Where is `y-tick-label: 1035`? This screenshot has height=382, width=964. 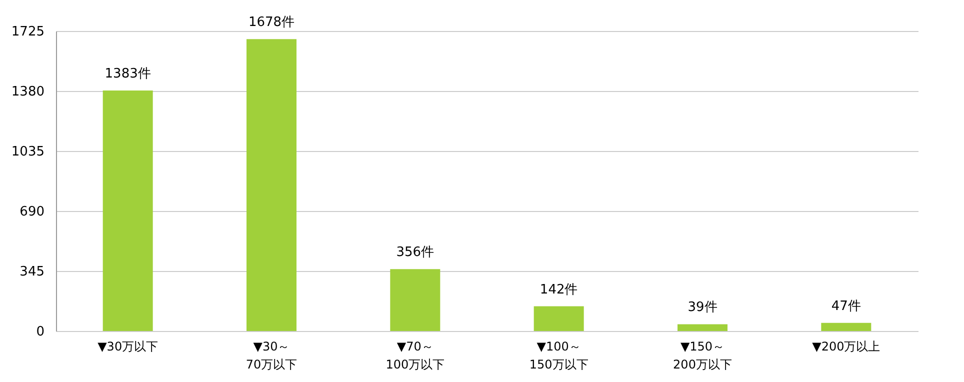 y-tick-label: 1035 is located at coordinates (27, 152).